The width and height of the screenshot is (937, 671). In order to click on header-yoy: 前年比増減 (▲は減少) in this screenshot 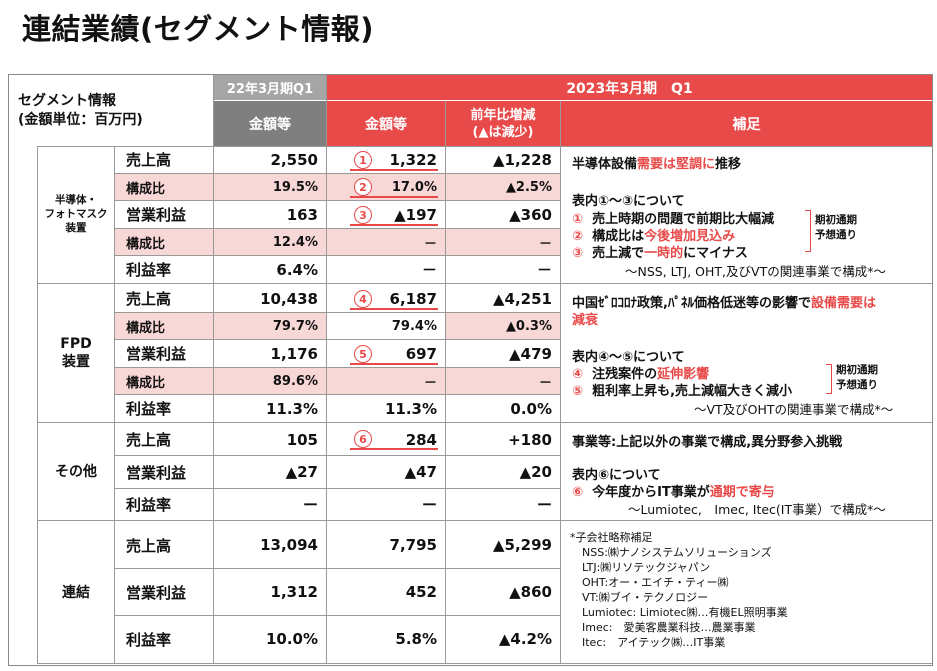, I will do `click(503, 123)`.